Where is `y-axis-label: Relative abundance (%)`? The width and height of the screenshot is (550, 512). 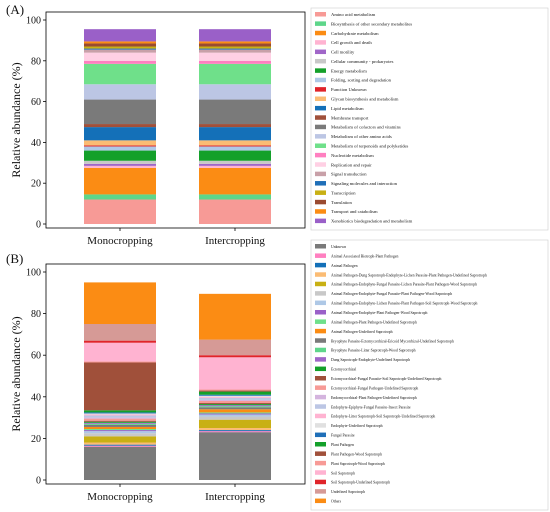 y-axis-label: Relative abundance (%) is located at coordinates (16, 119).